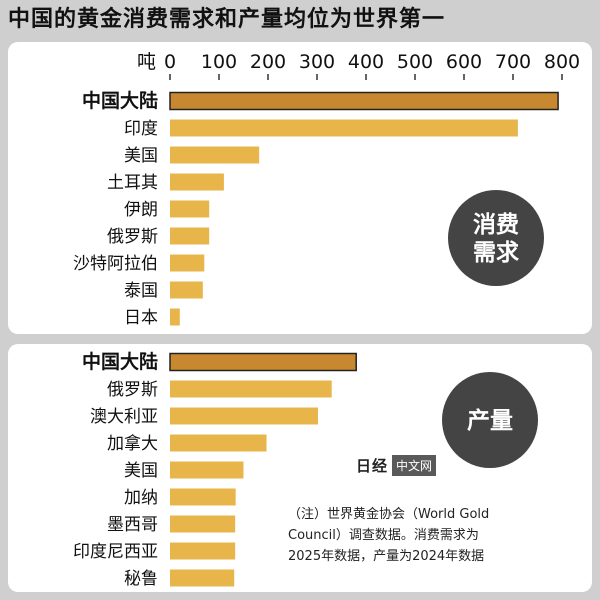 The height and width of the screenshot is (600, 600). I want to click on watermark-jp: 日经, so click(372, 465).